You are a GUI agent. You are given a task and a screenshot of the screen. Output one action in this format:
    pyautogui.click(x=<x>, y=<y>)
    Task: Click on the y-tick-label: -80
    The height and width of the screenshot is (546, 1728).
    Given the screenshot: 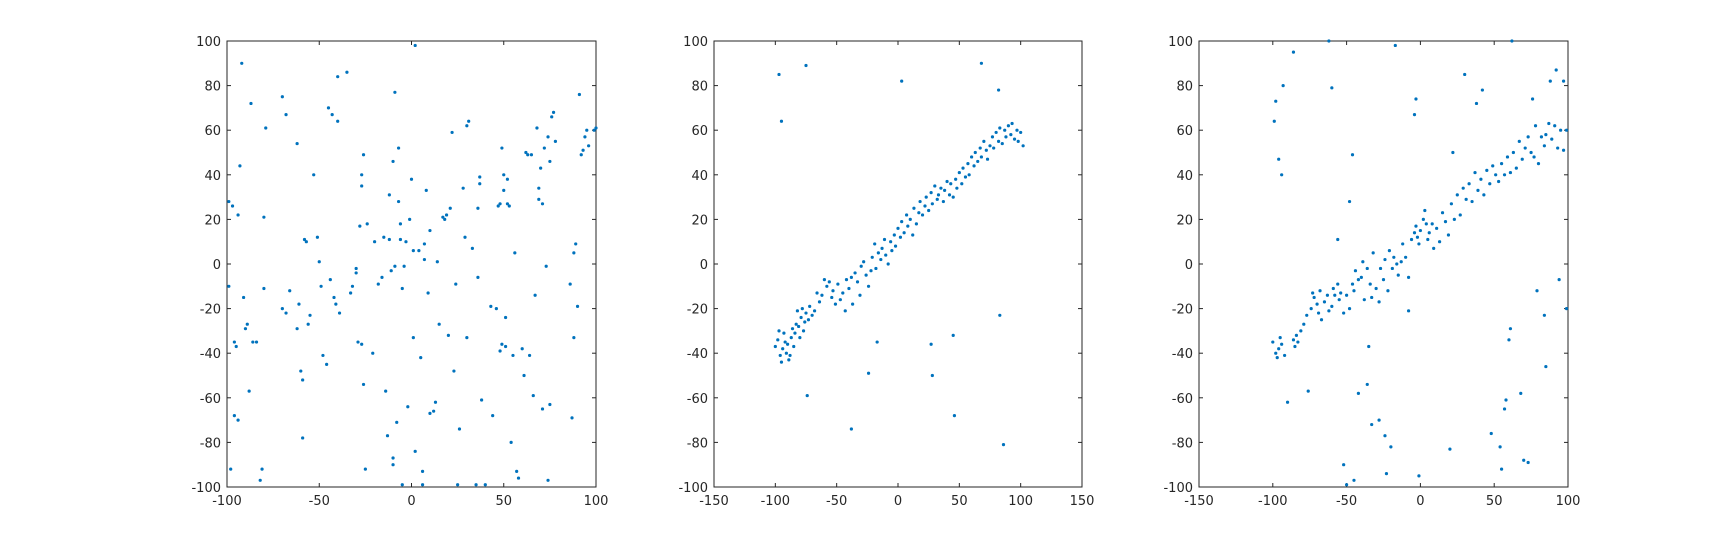 What is the action you would take?
    pyautogui.click(x=697, y=443)
    